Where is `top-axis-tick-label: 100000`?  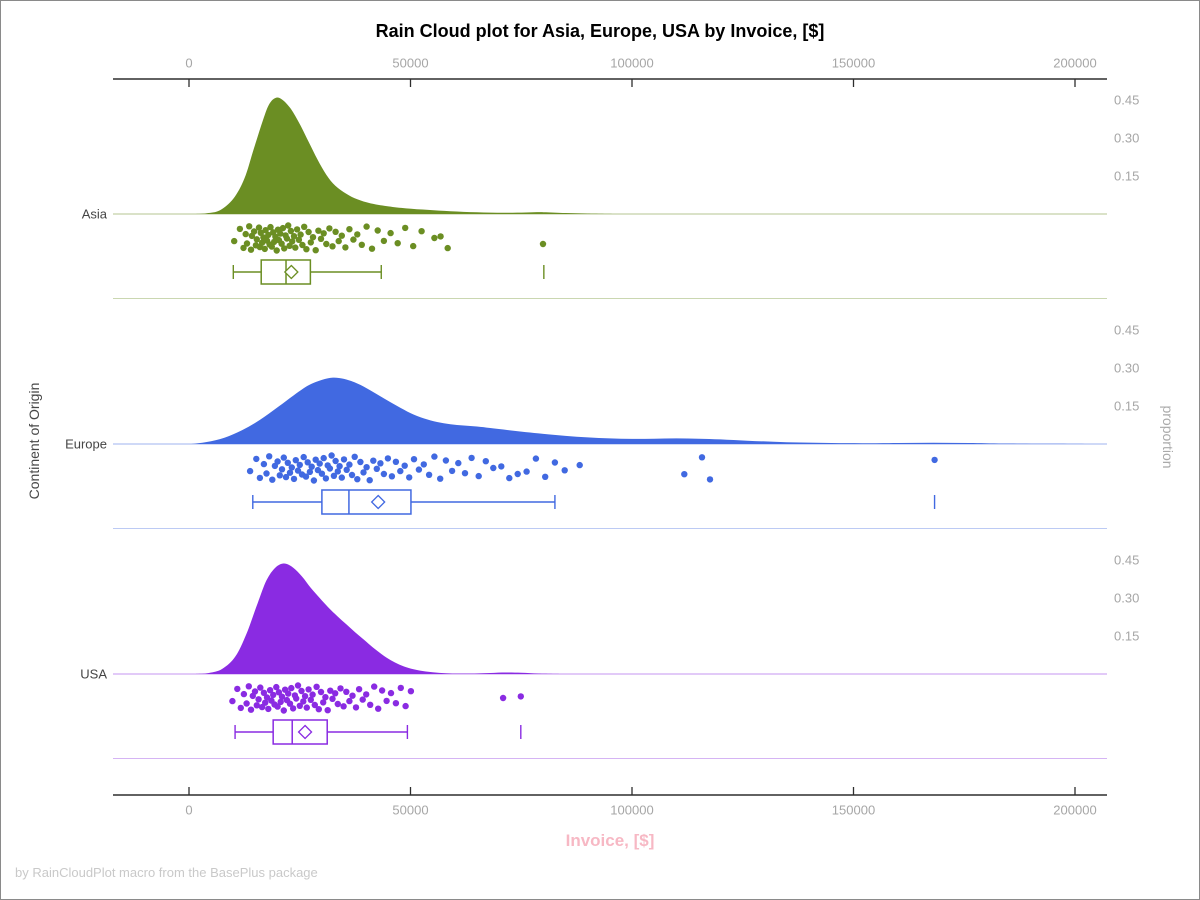 top-axis-tick-label: 100000 is located at coordinates (632, 63).